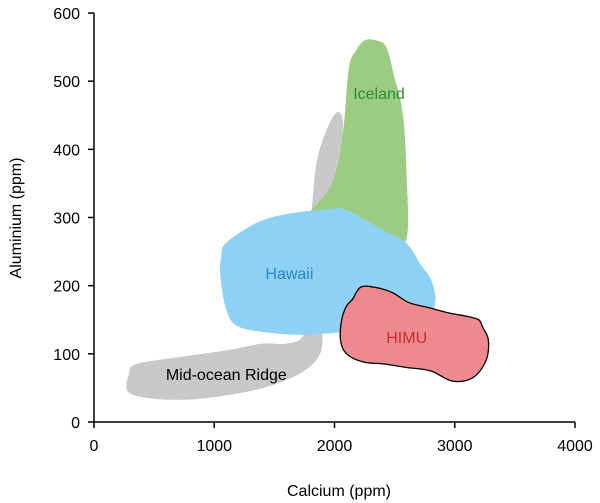 The height and width of the screenshot is (503, 600). What do you see at coordinates (358, 149) in the screenshot?
I see `region-iceland` at bounding box center [358, 149].